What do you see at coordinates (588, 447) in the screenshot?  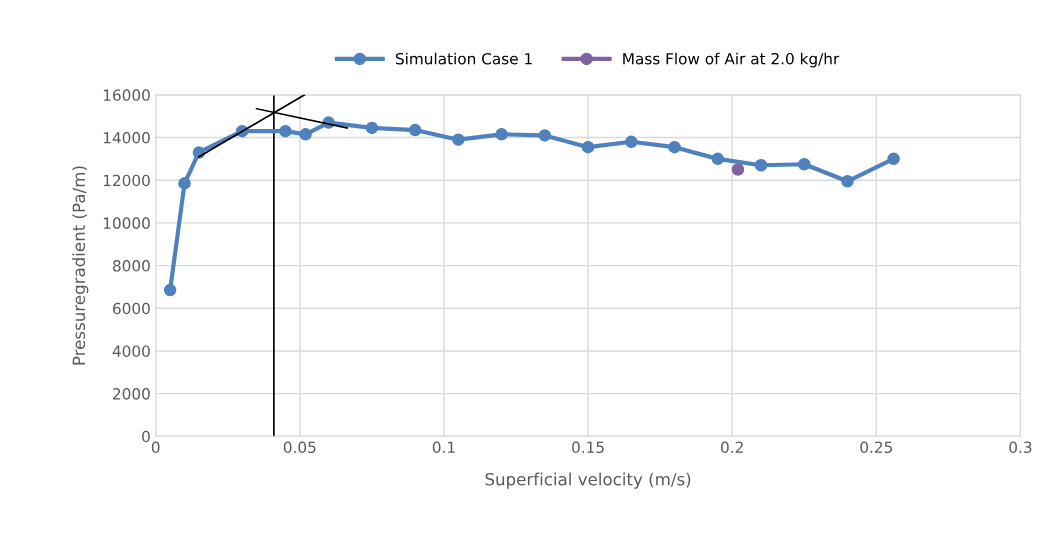 I see `x-tick-label: 0.15` at bounding box center [588, 447].